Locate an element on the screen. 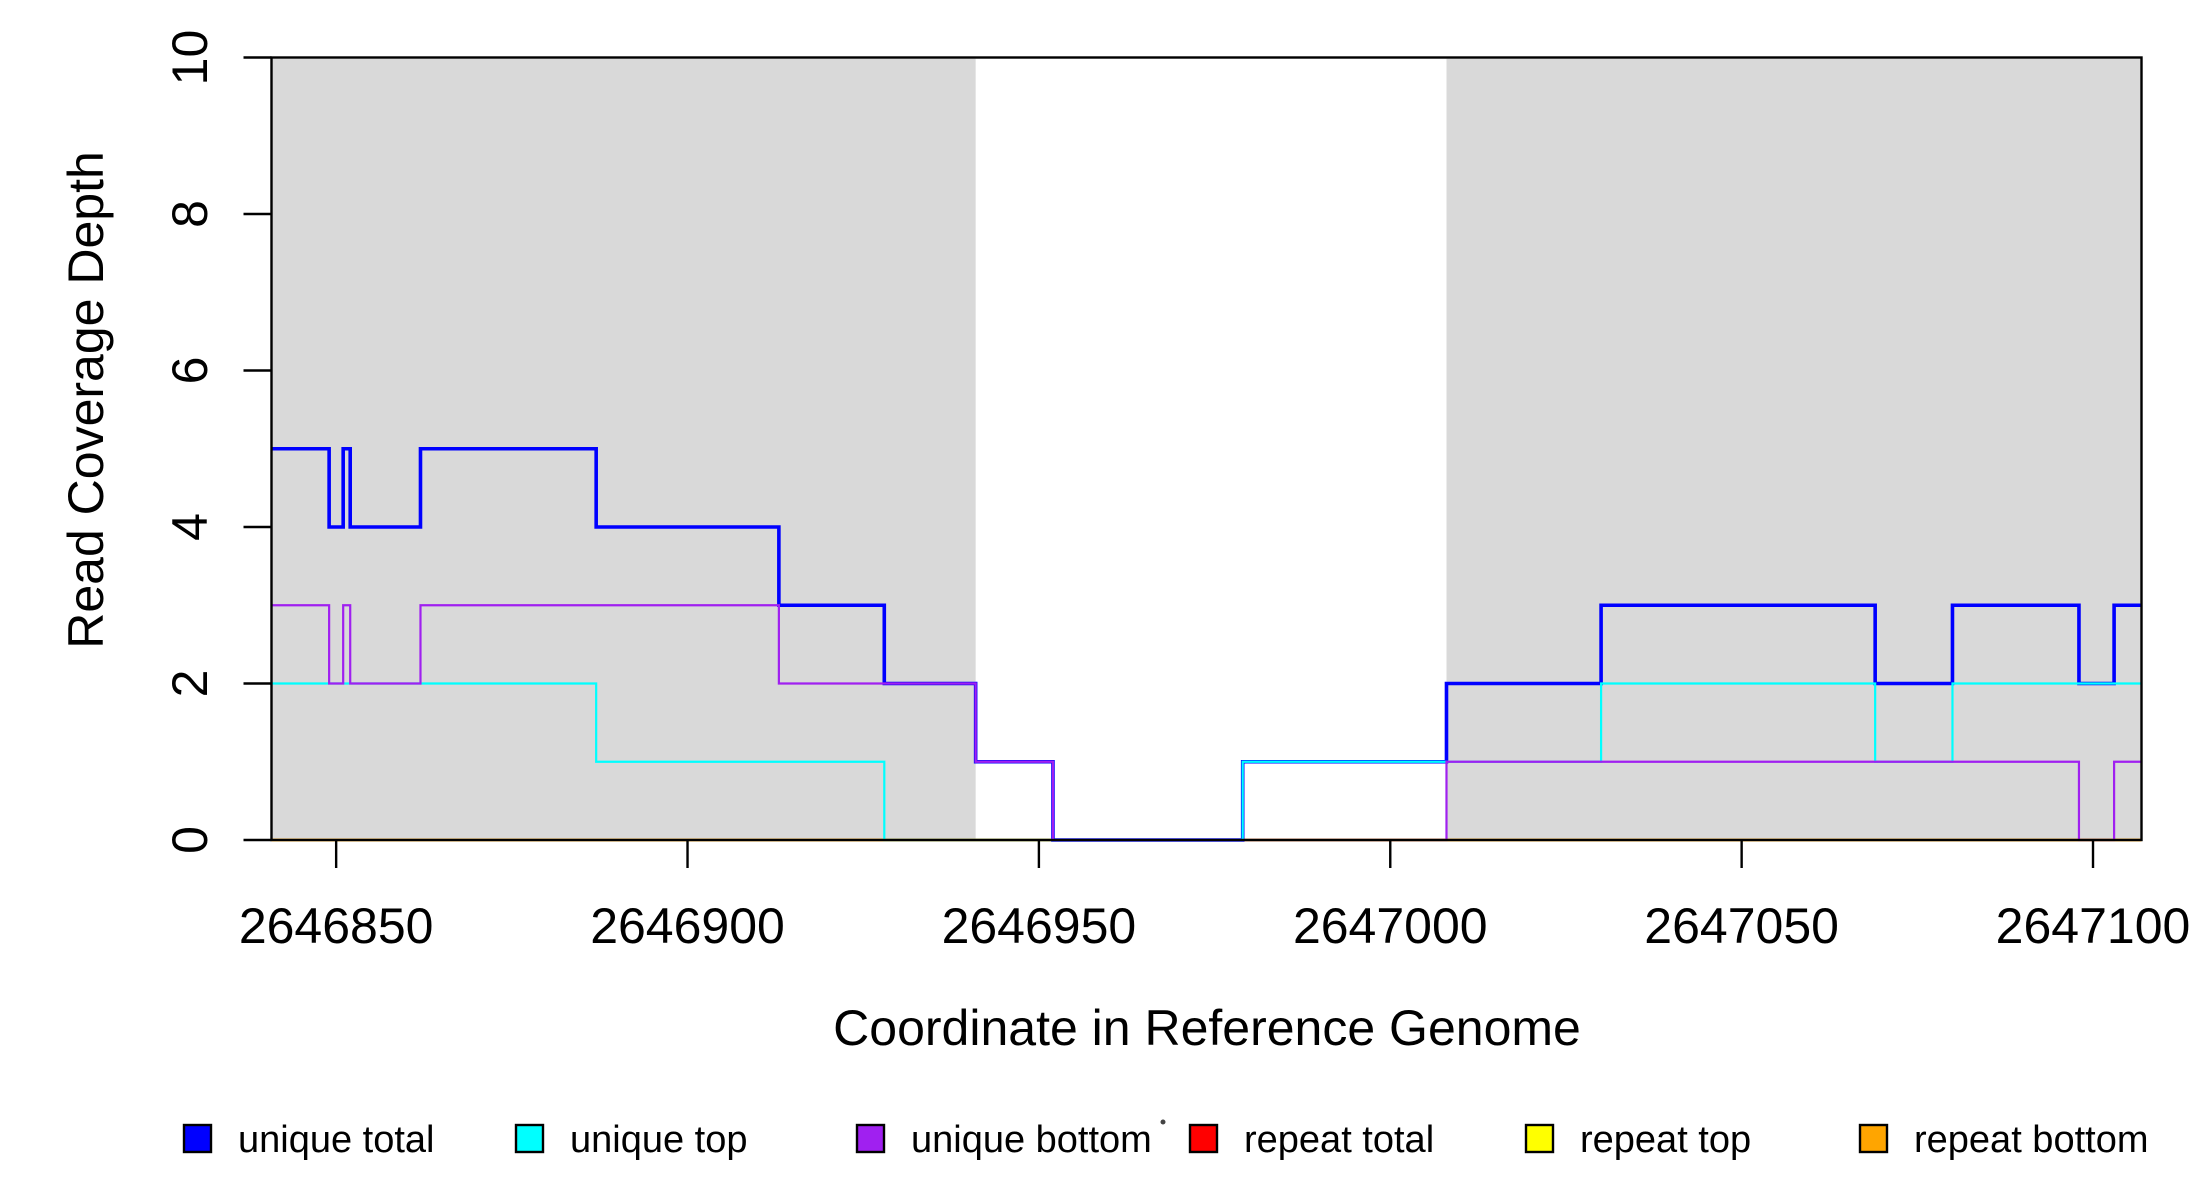 Image resolution: width=2200 pixels, height=1200 pixels. x-tick-label-2647000: 2647000 is located at coordinates (1390, 926).